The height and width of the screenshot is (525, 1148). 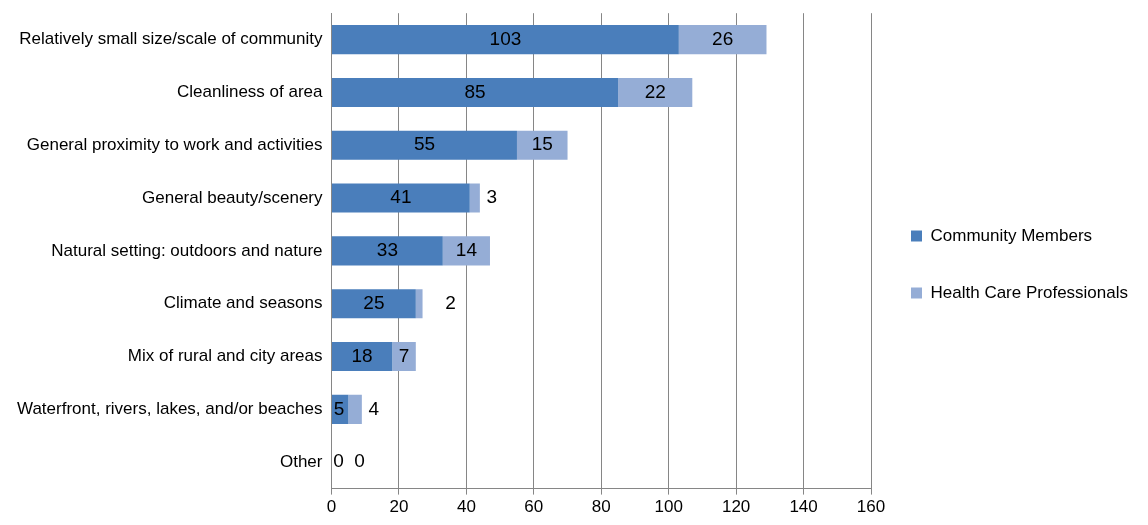 What do you see at coordinates (250, 92) in the screenshot?
I see `y-tick-label: Cleanliness of area` at bounding box center [250, 92].